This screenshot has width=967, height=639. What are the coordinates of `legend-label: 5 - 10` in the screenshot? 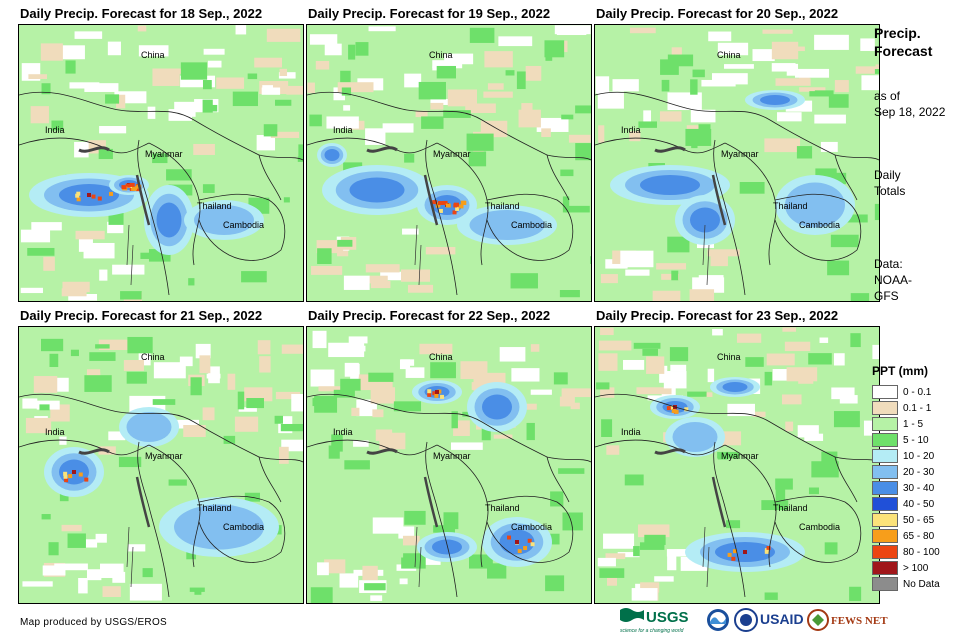 It's located at (916, 440).